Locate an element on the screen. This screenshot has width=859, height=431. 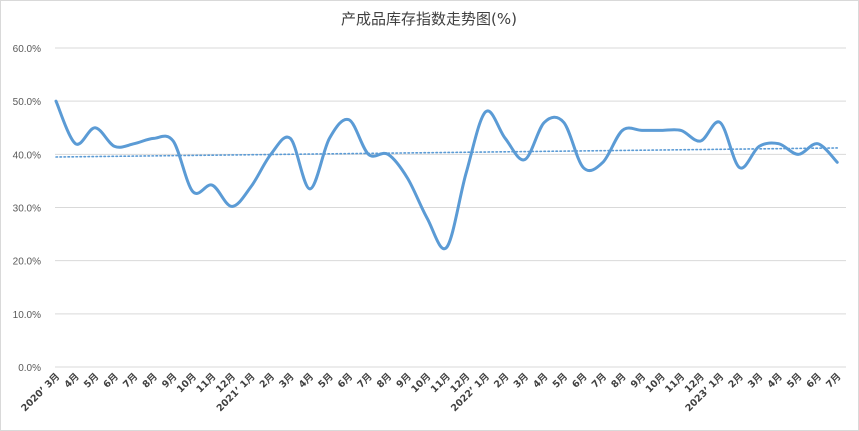
y-axis-ticks: 0.0% 10.0% 20.0% 30.0% 40.0% 50.0% 60.0% is located at coordinates (27, 209).